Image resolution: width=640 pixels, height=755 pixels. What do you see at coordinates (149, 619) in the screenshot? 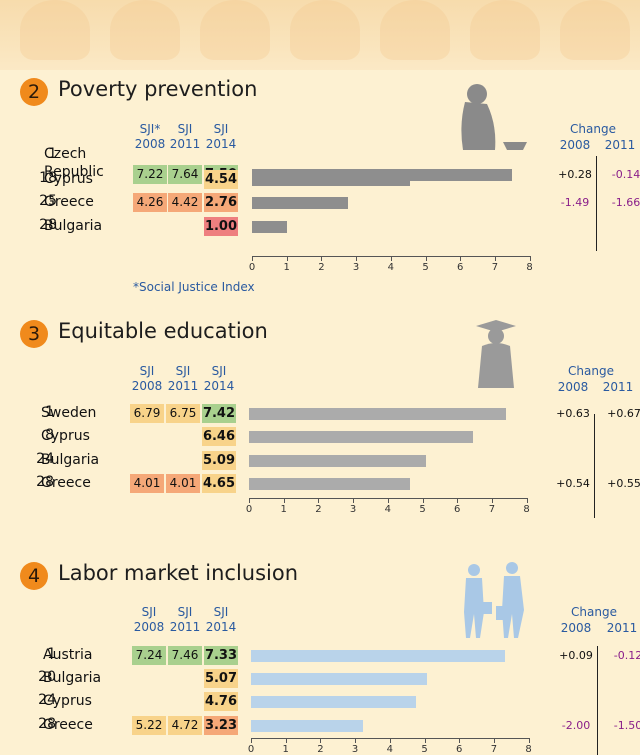
I see `column-header: SJI 2008` at bounding box center [149, 619].